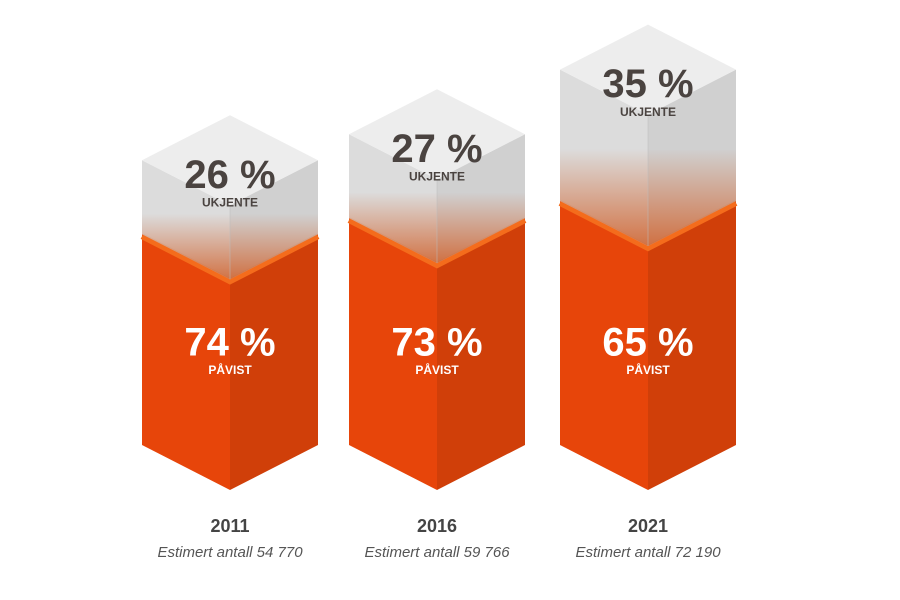  I want to click on value-label: 27 %, so click(436, 149).